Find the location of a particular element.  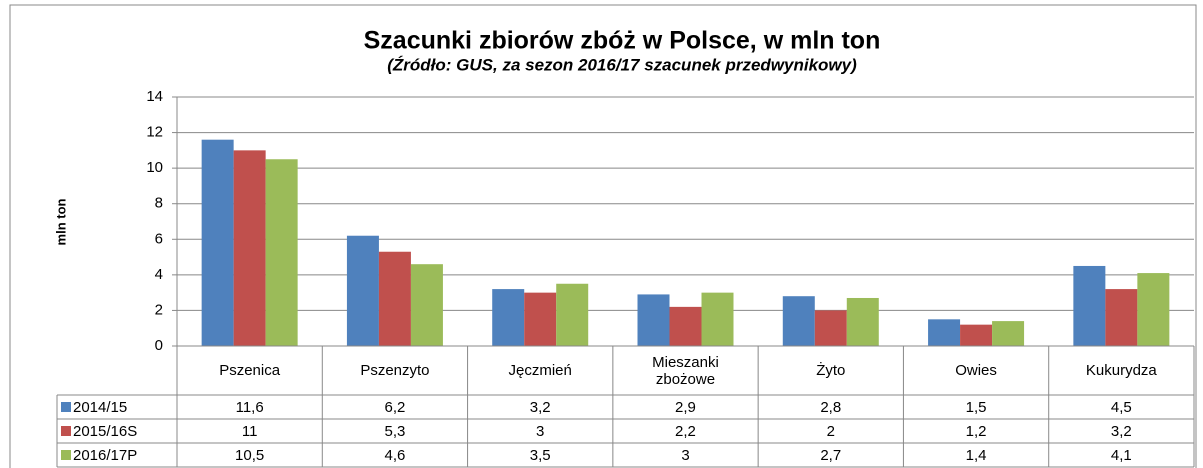

category-label: Kukurydza is located at coordinates (1121, 370).